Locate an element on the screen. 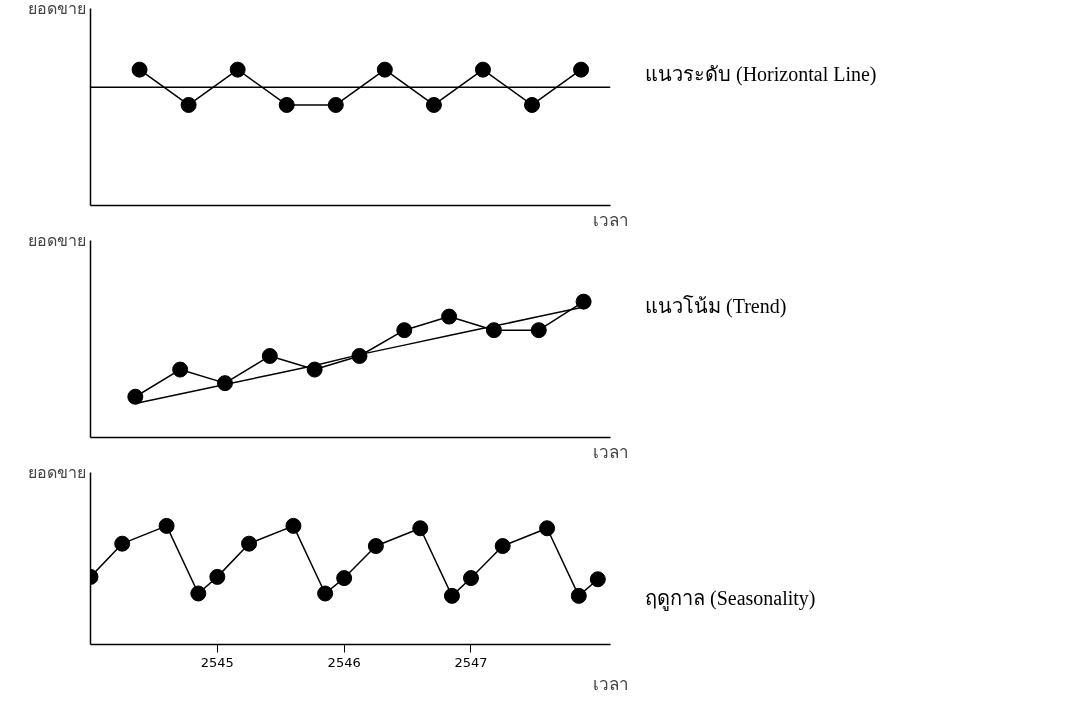 This screenshot has height=719, width=1092. x-tick-label: 2545 is located at coordinates (217, 662).